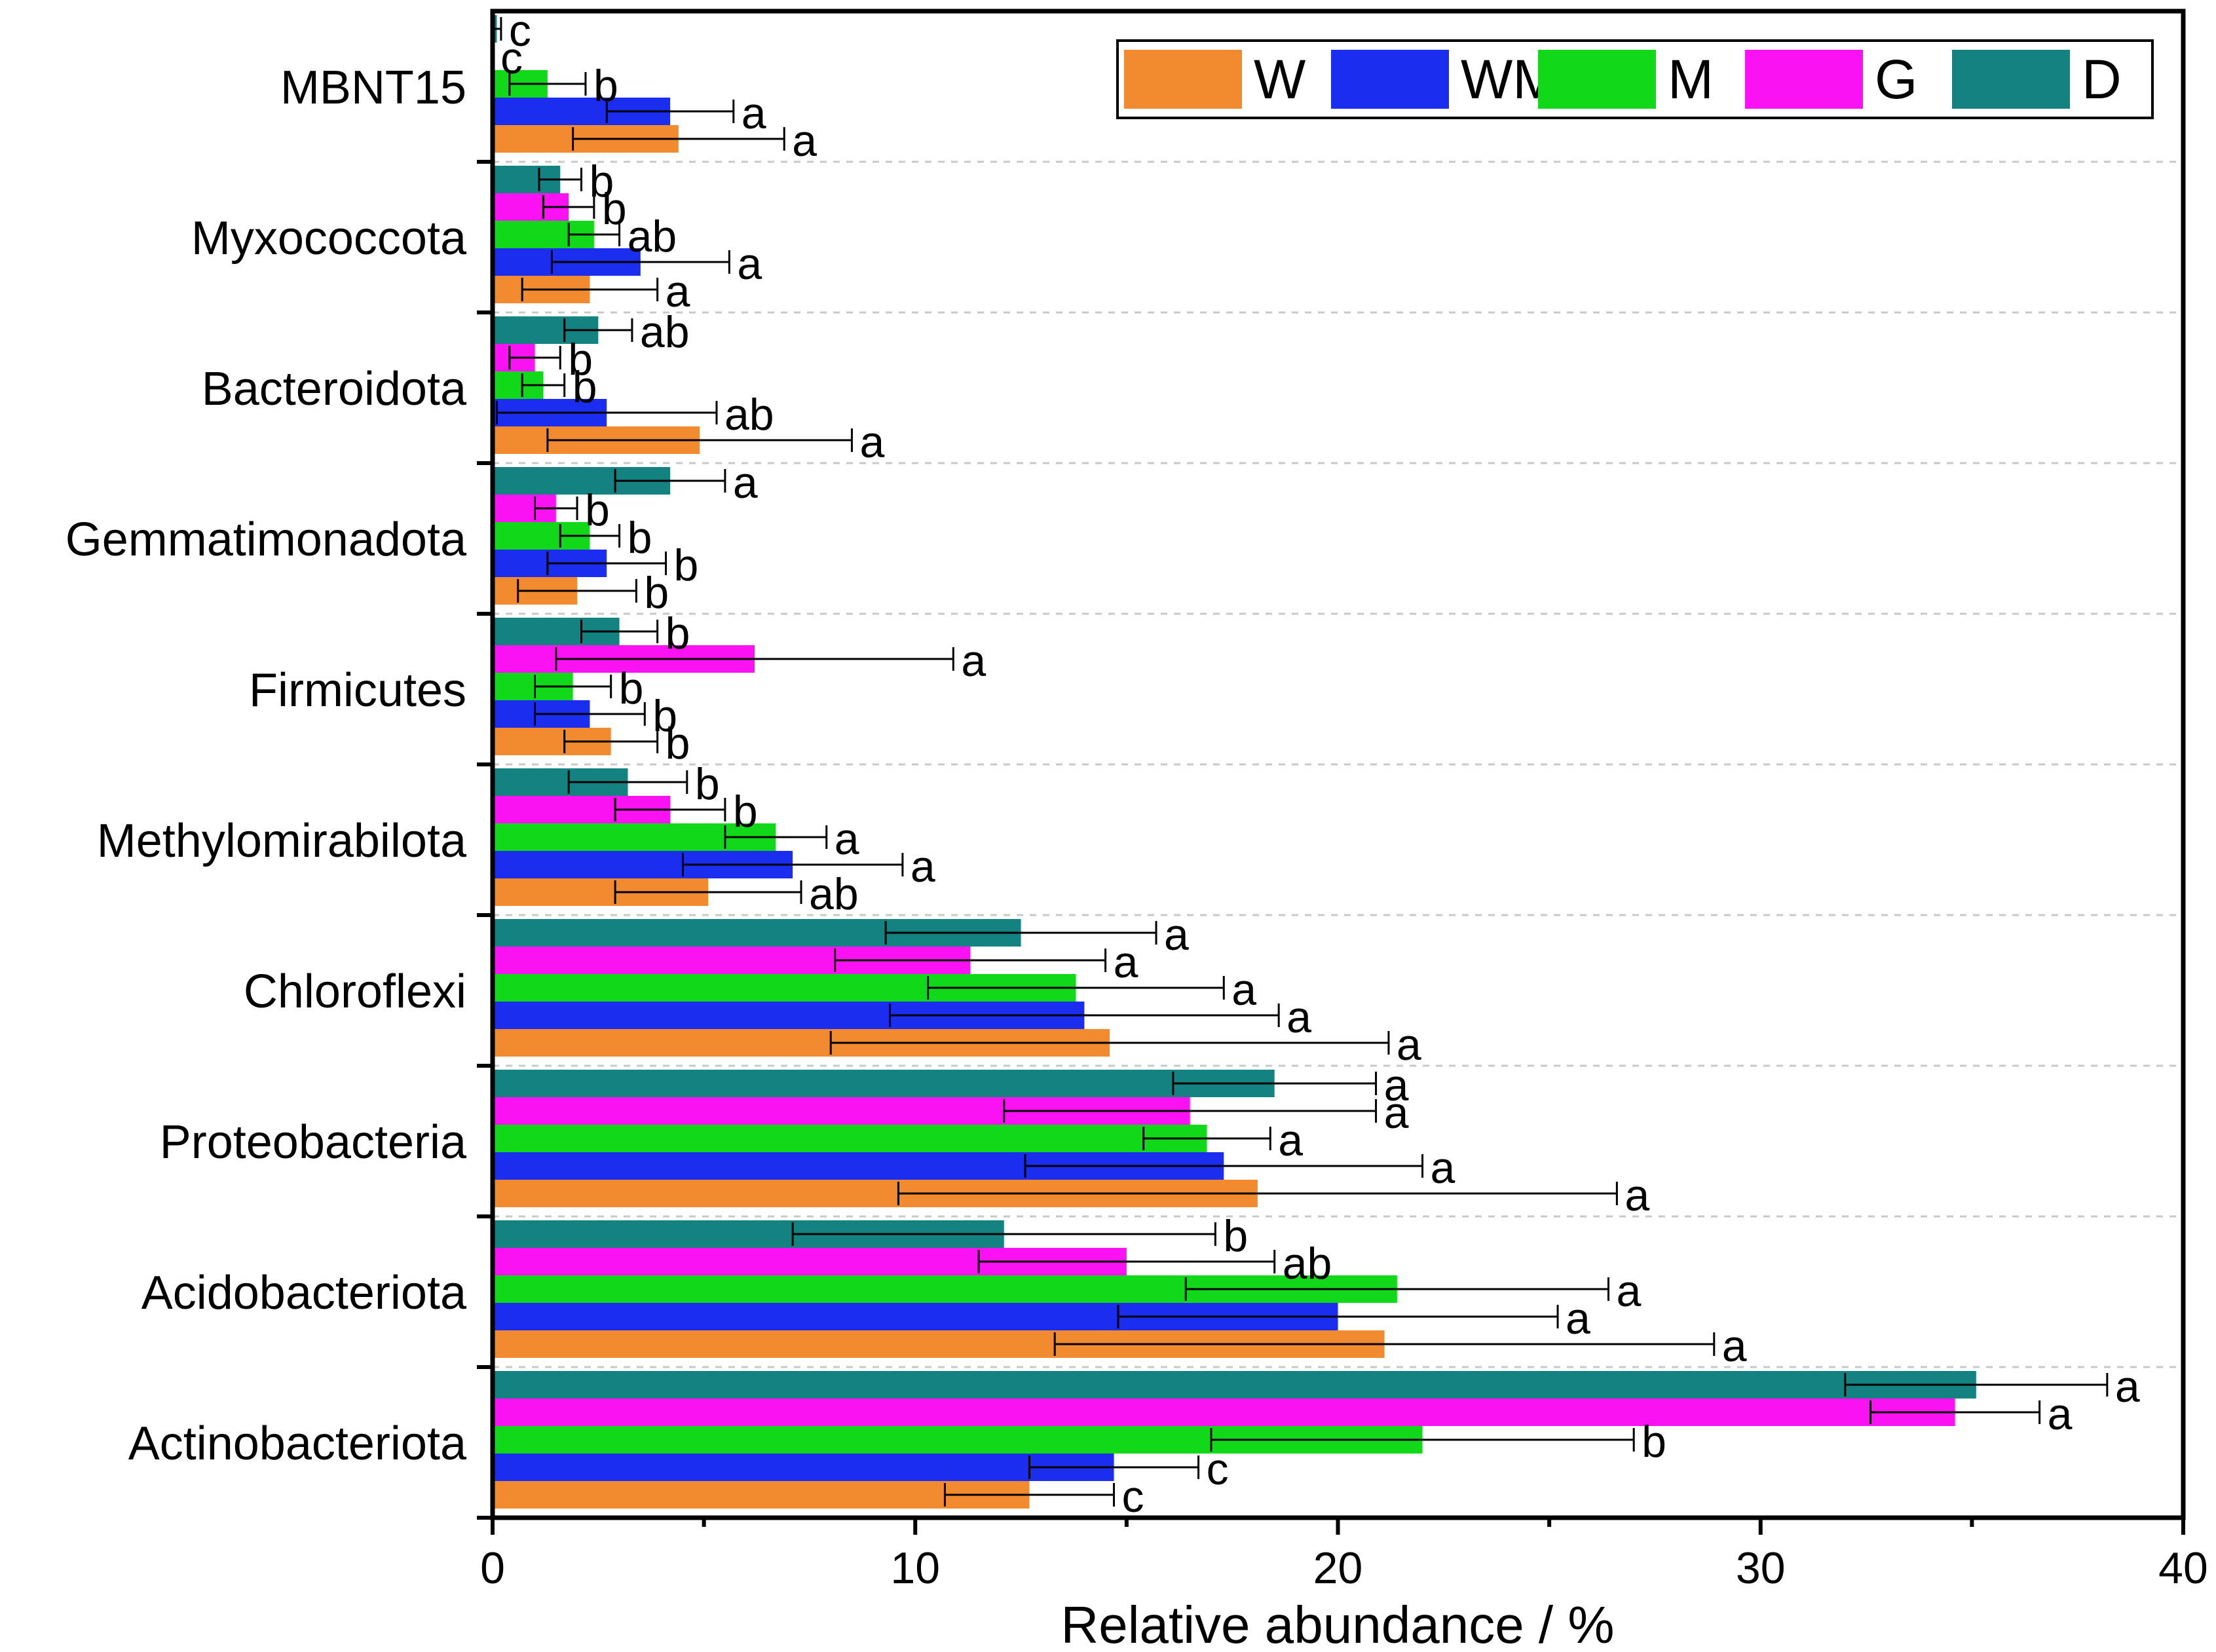  I want to click on category-label: Myxococcota, so click(329, 238).